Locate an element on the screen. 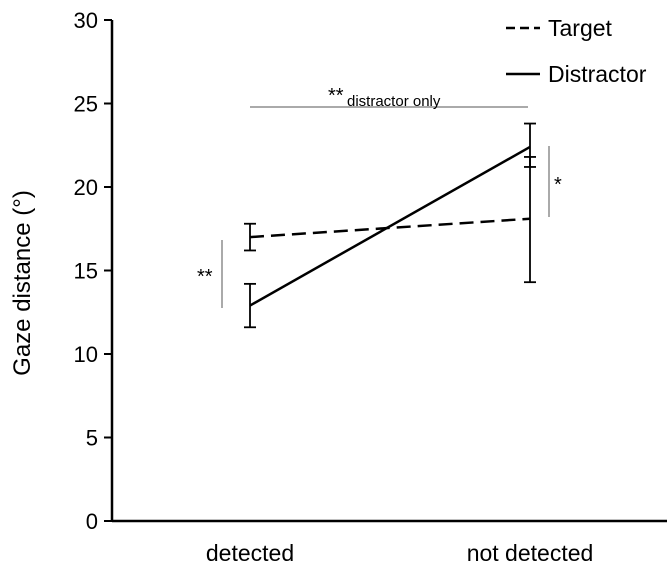  y-tick-label: 0 is located at coordinates (92, 521).